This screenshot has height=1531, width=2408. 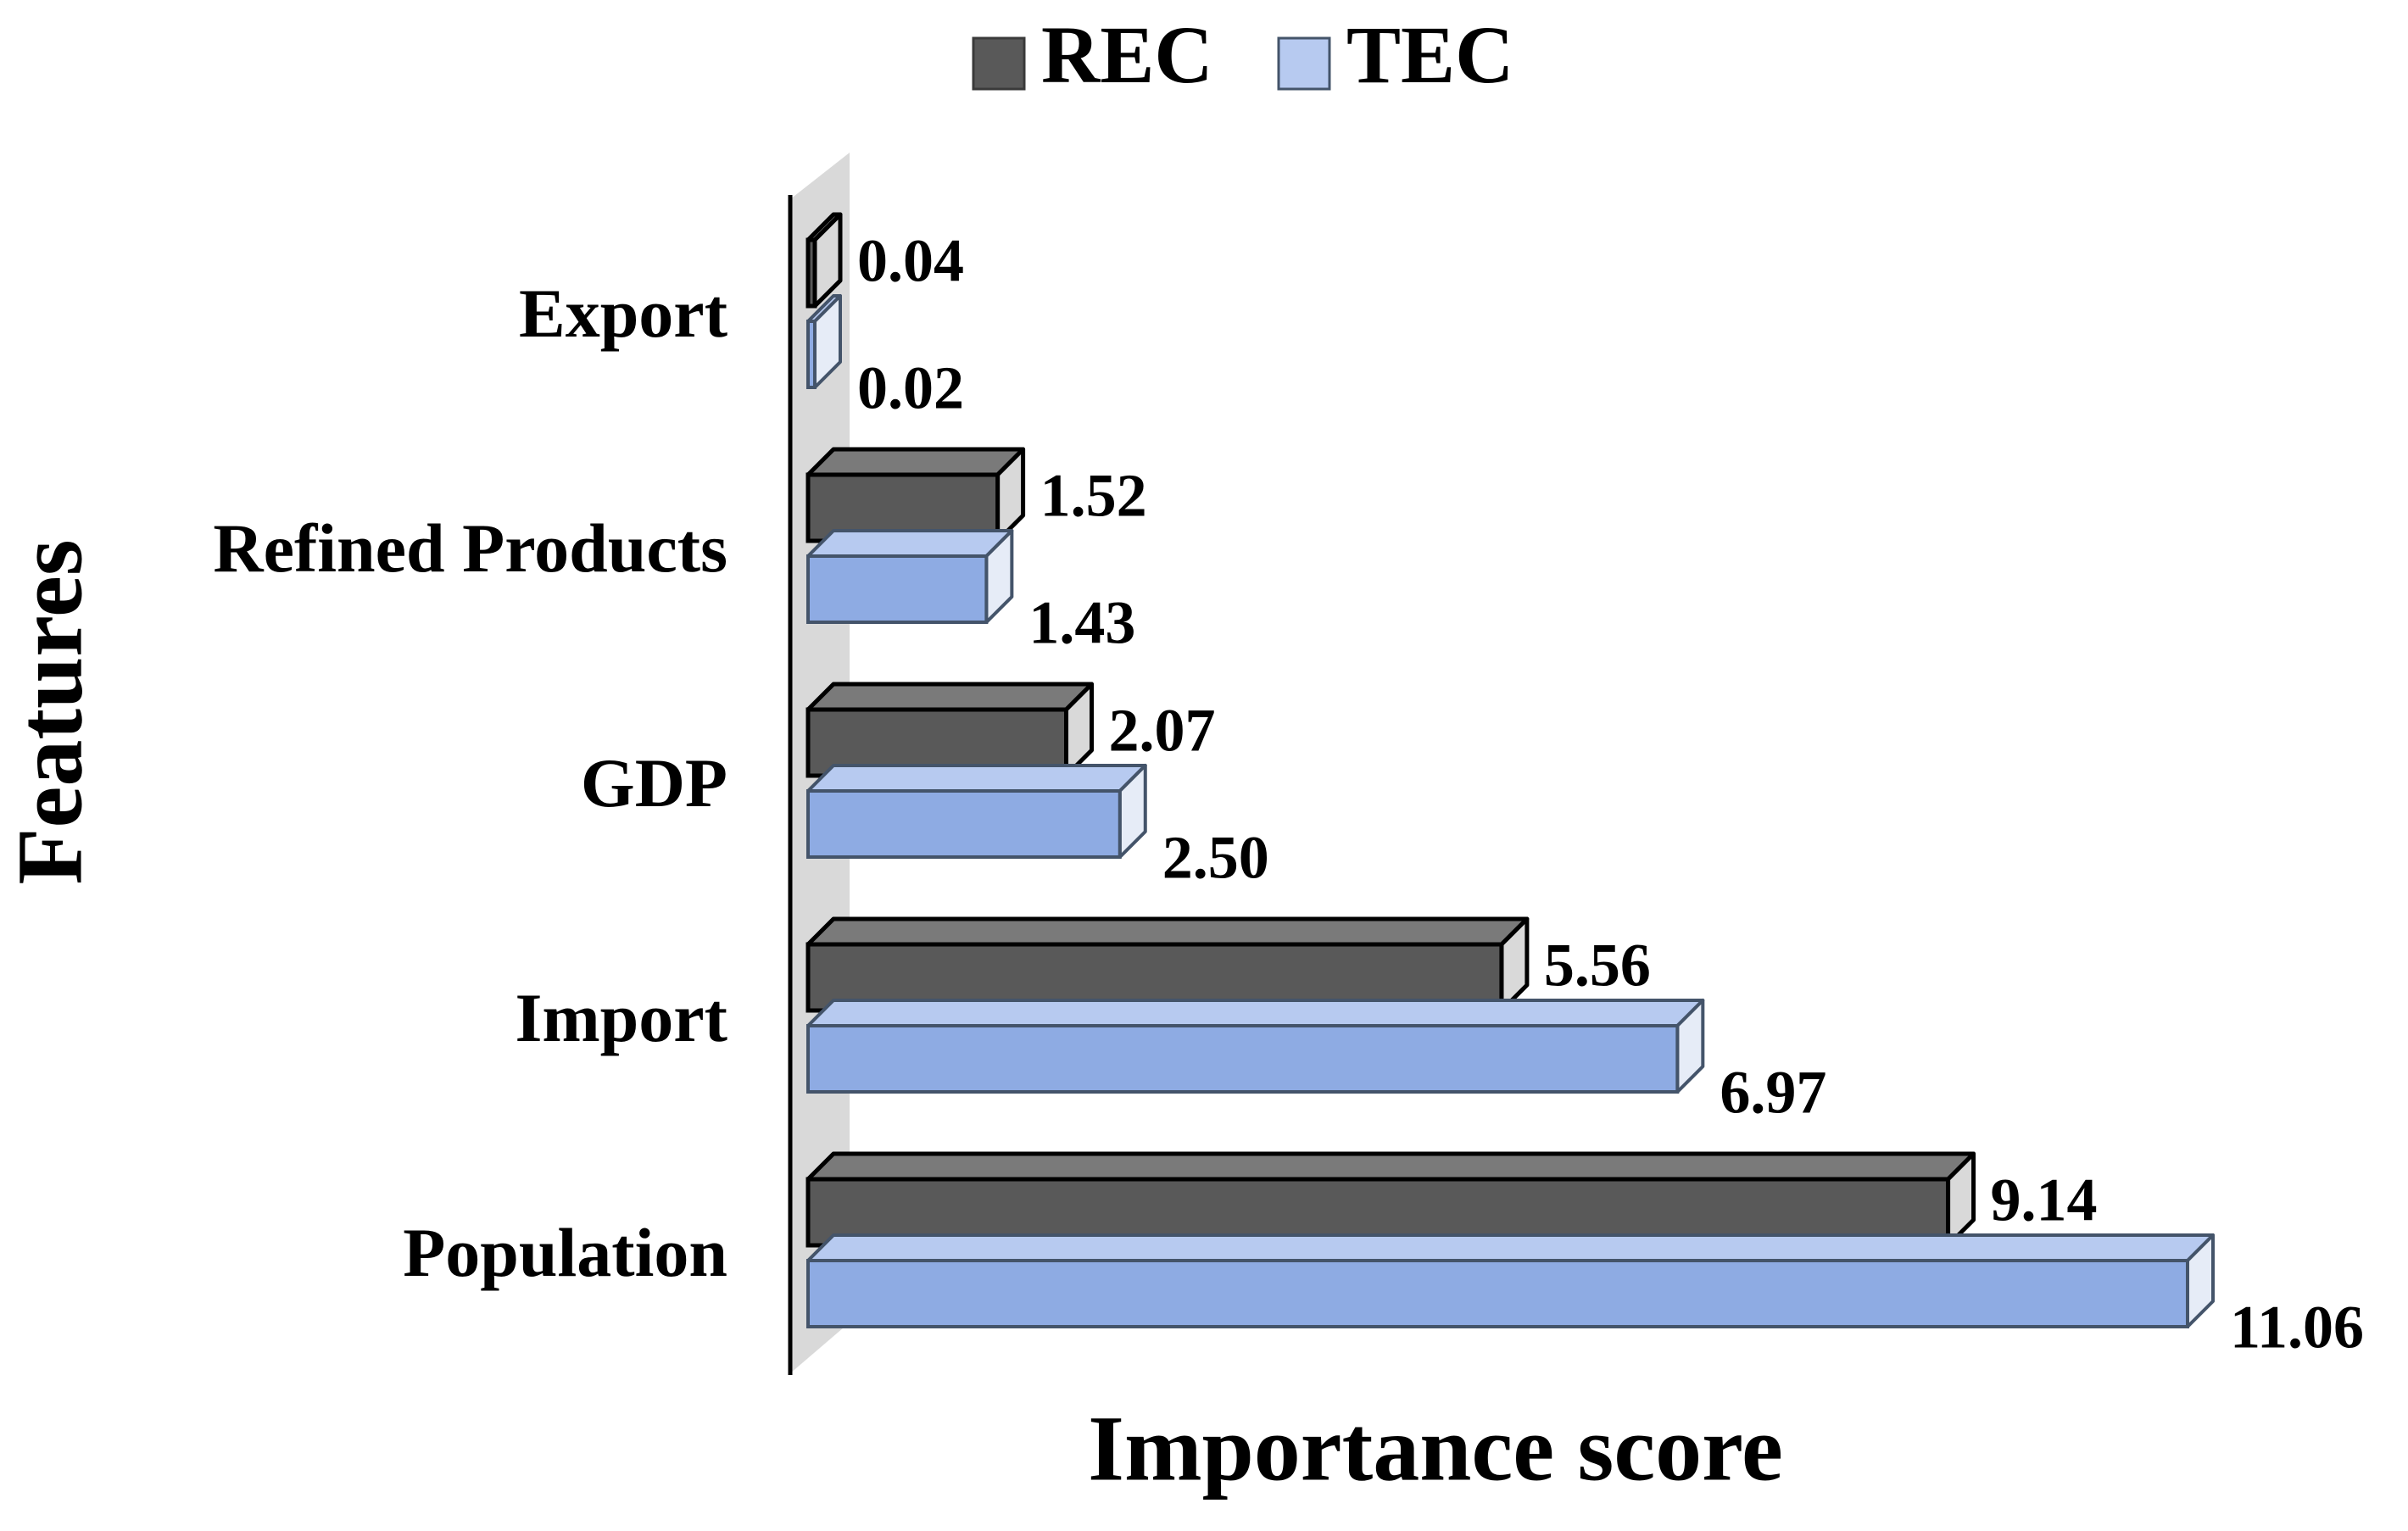 What do you see at coordinates (654, 782) in the screenshot?
I see `category-label-gdp: GDP` at bounding box center [654, 782].